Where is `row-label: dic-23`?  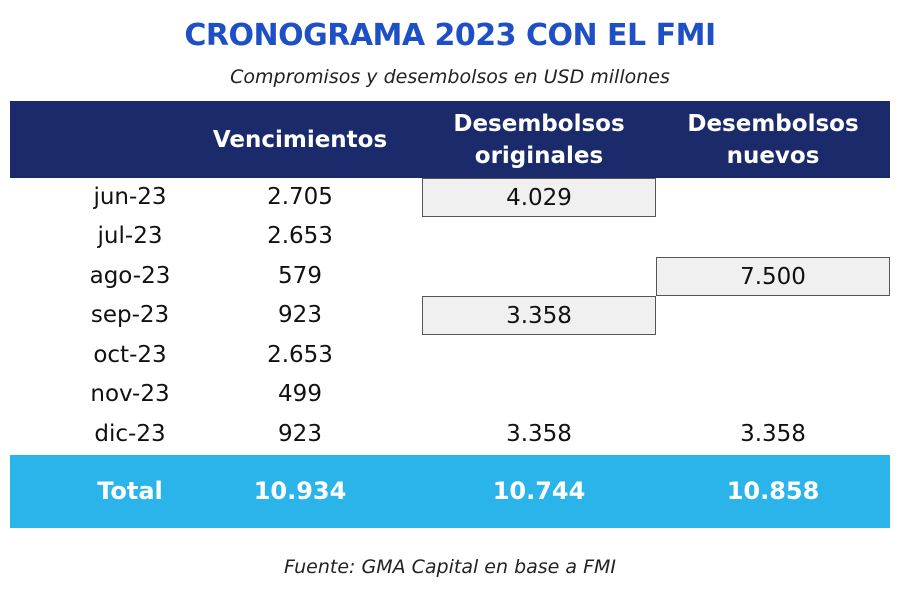
row-label: dic-23 is located at coordinates (130, 434).